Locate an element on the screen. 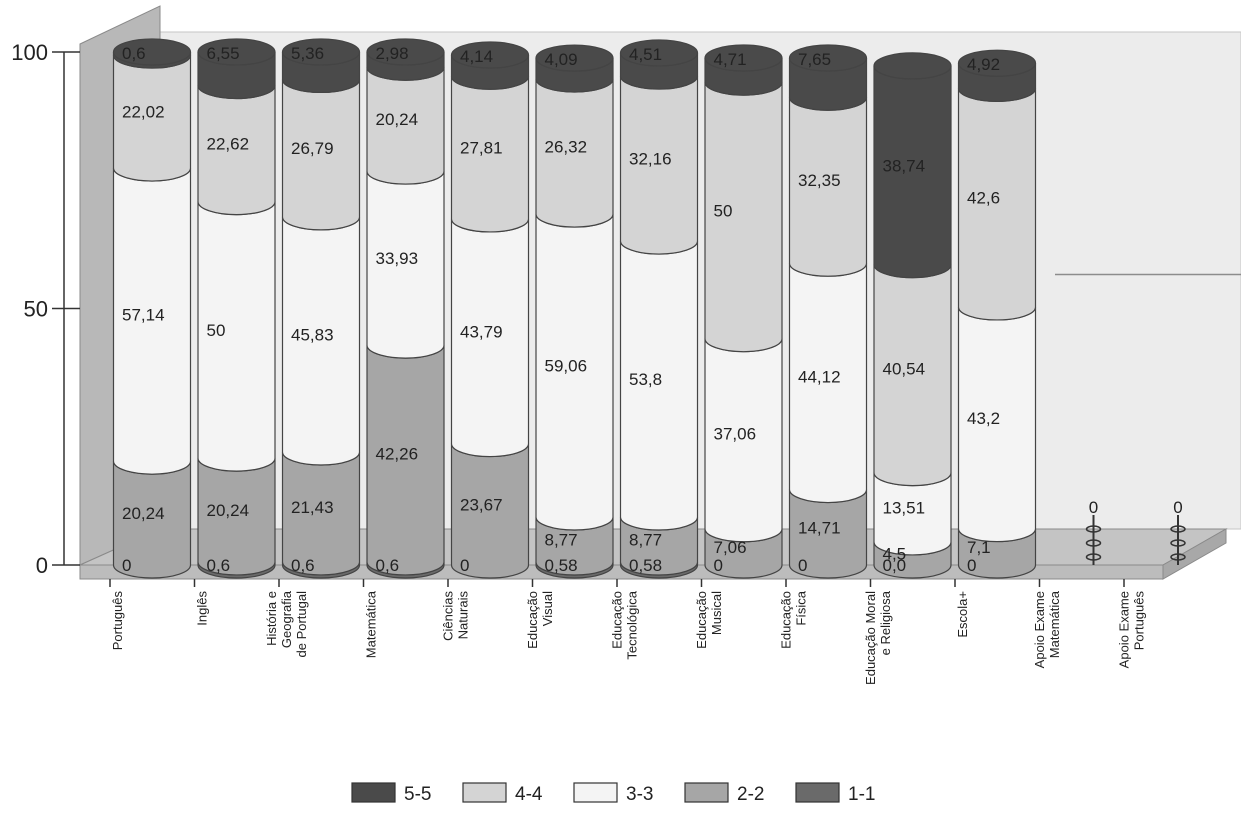  category-label: Educação Tecnológica is located at coordinates (625, 624).